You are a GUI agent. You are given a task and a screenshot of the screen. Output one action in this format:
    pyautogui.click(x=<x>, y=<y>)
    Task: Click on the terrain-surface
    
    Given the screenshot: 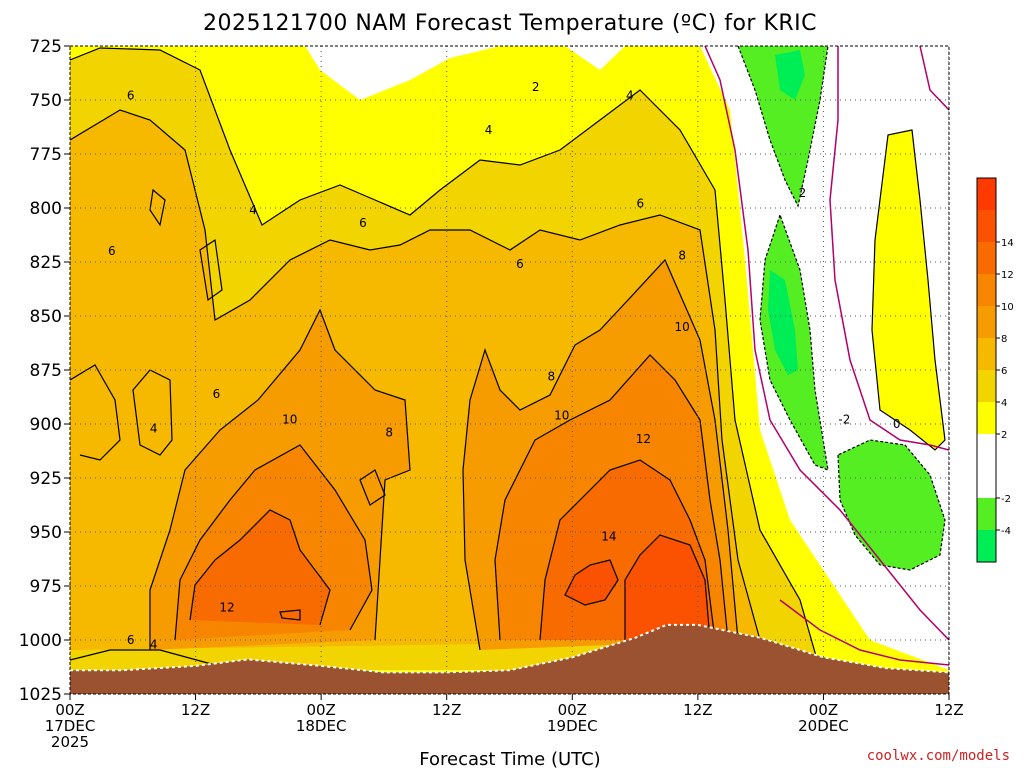 What is the action you would take?
    pyautogui.click(x=509, y=659)
    